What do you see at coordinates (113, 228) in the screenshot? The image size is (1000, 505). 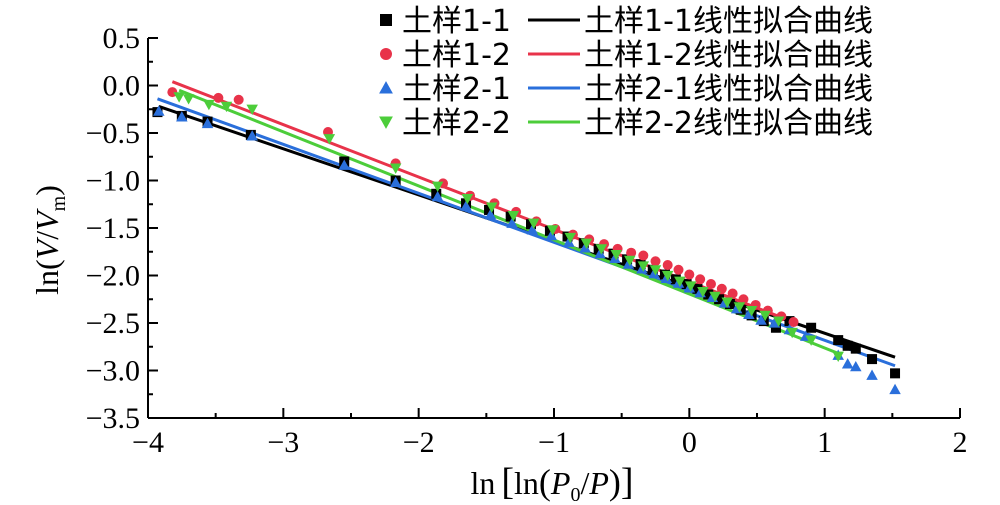 I see `y-tick-label: −1.5` at bounding box center [113, 228].